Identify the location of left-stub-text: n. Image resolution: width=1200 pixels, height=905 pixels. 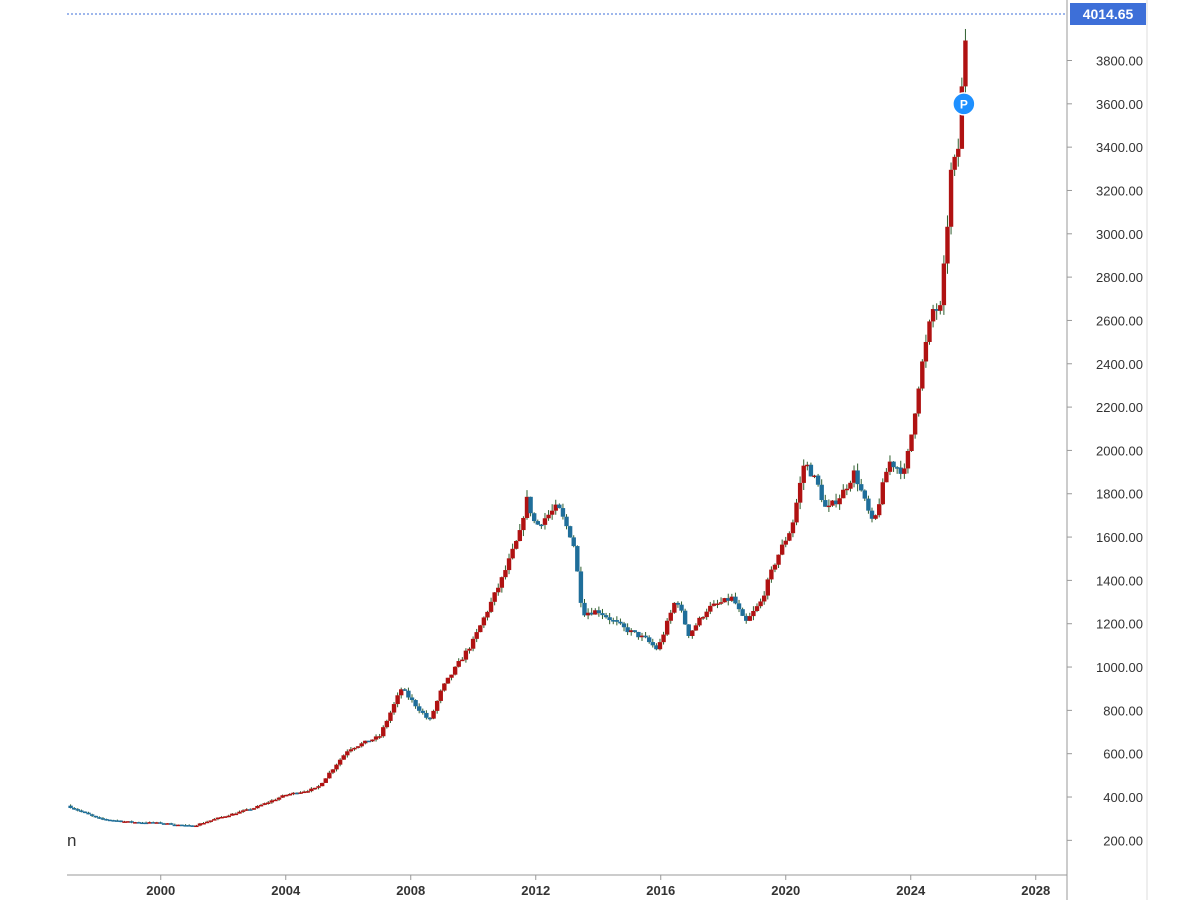
(71, 840).